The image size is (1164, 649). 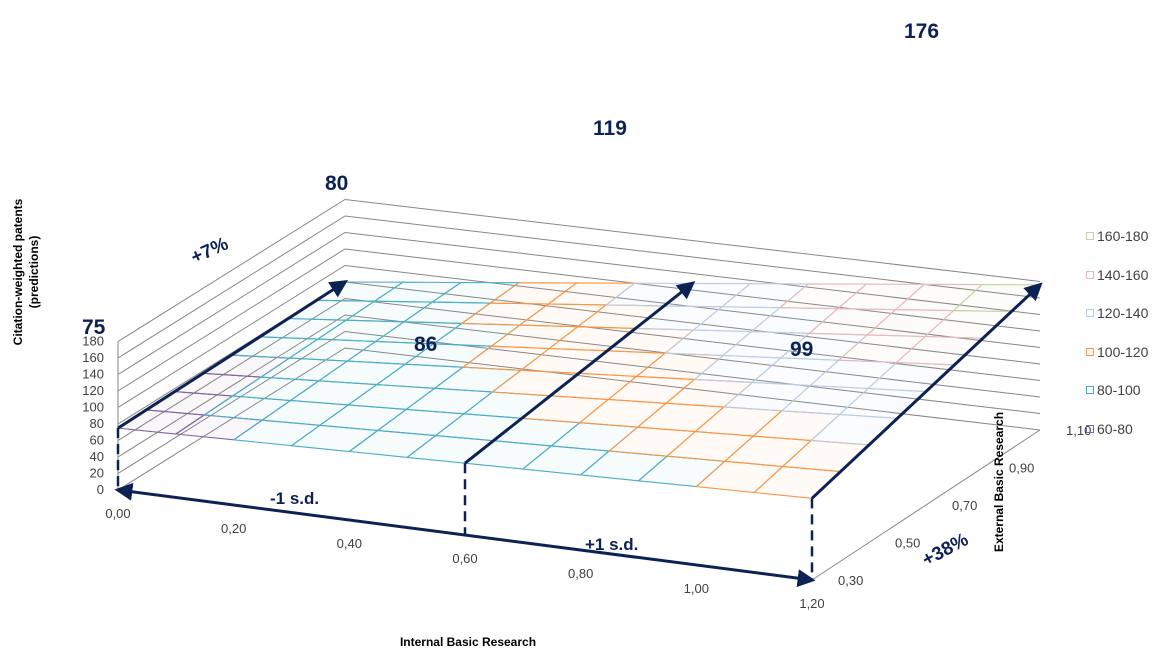 I want to click on sd-plus-label: +1 s.d., so click(x=611, y=544).